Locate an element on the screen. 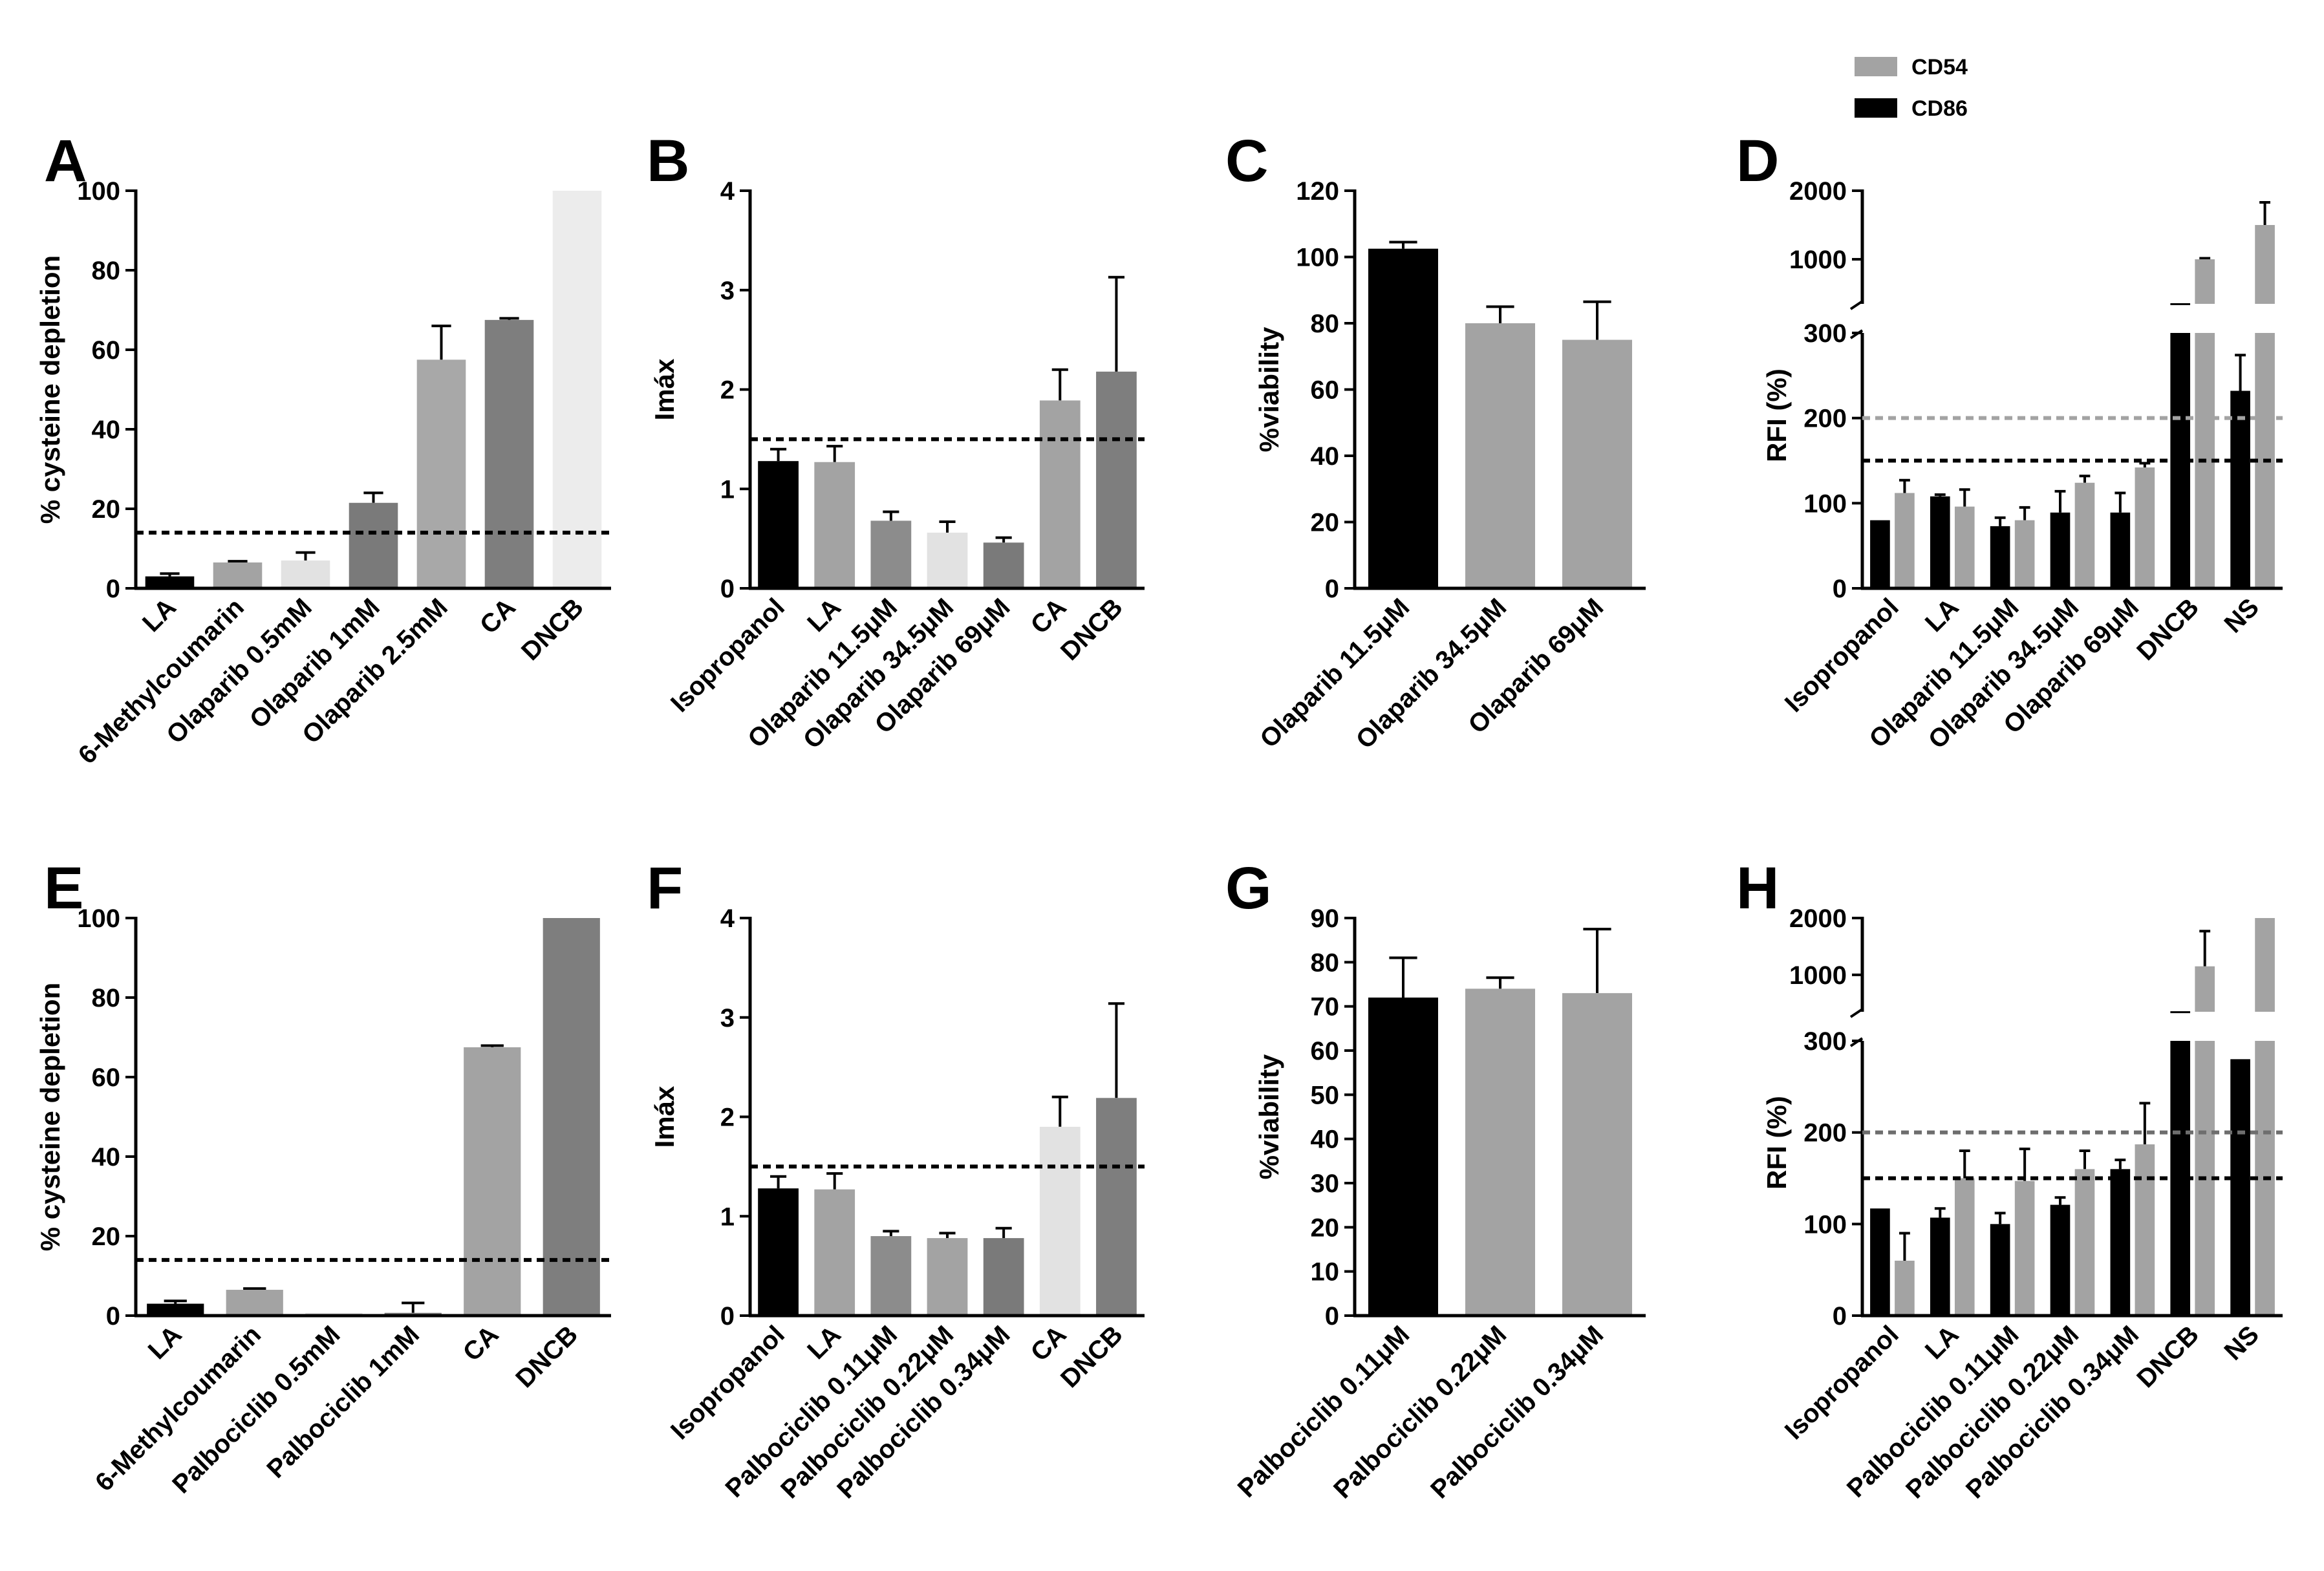 The height and width of the screenshot is (1571, 2324). y-tick-label-g-8: 80 is located at coordinates (1325, 962).